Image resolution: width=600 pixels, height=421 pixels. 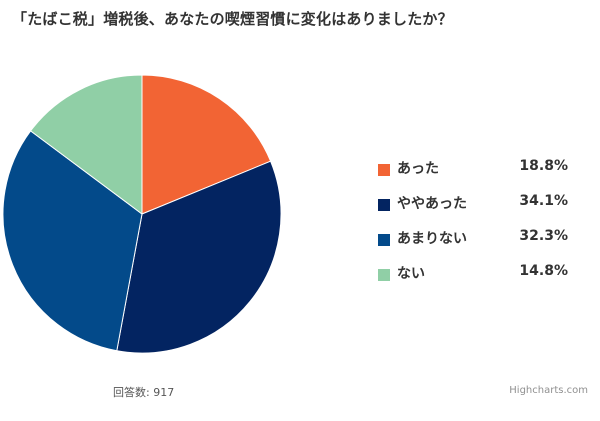 What do you see at coordinates (478, 245) in the screenshot?
I see `legend-item: あまりない 32.3%` at bounding box center [478, 245].